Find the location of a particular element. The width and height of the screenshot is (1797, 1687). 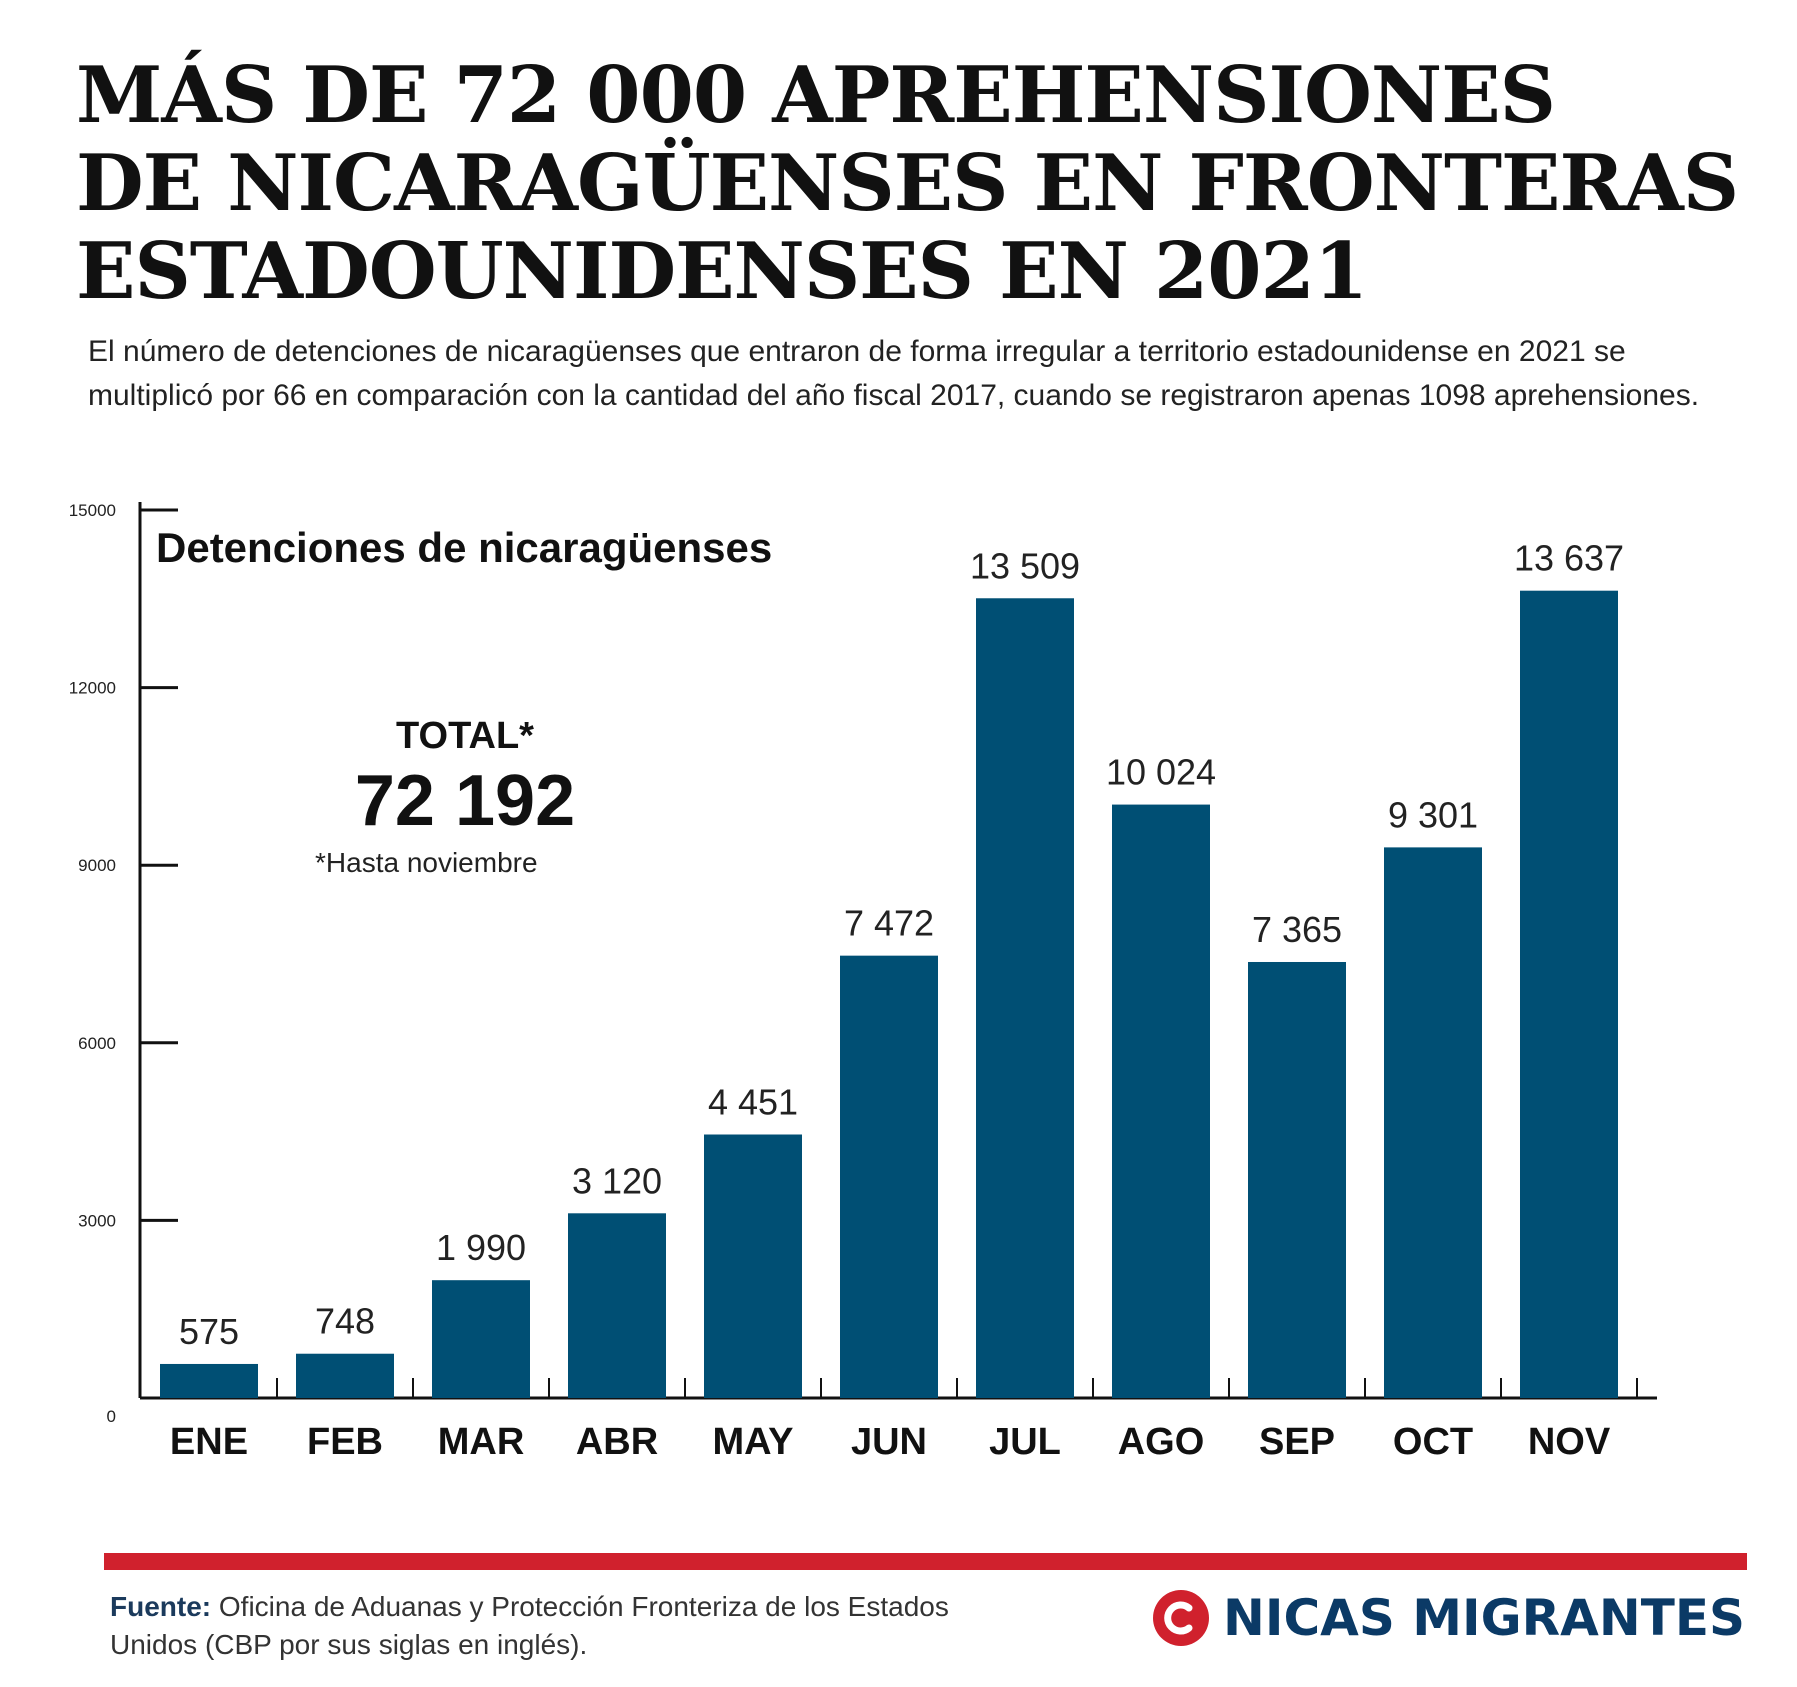

bar-jul is located at coordinates (1025, 998).